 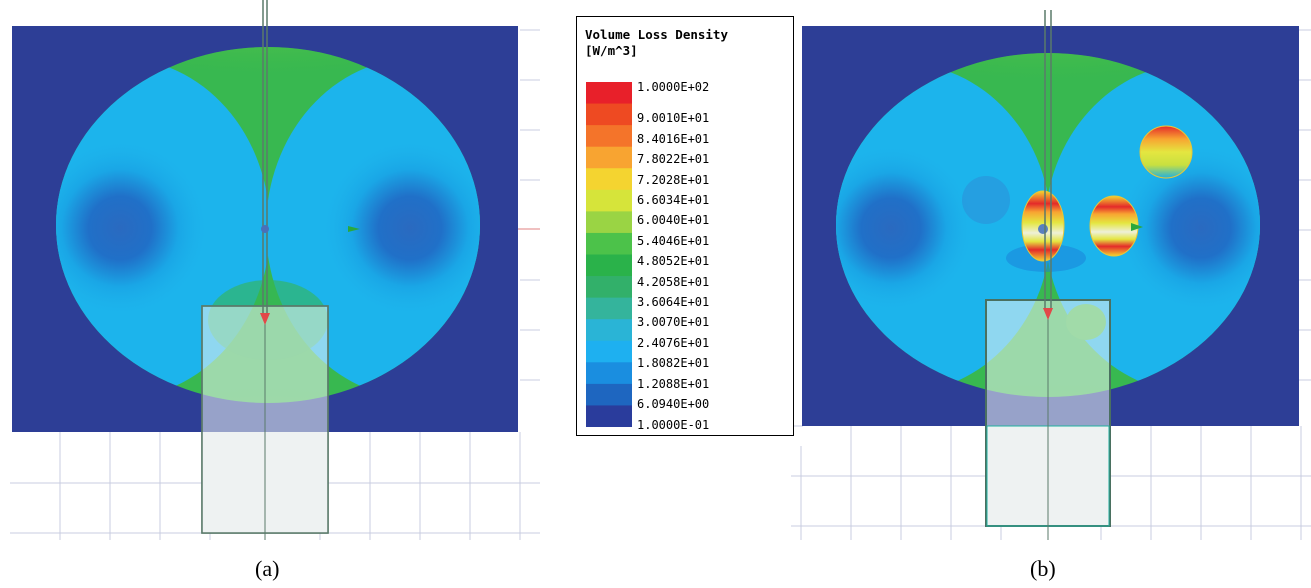 What do you see at coordinates (673, 384) in the screenshot?
I see `legend-label: 1.2088E+01` at bounding box center [673, 384].